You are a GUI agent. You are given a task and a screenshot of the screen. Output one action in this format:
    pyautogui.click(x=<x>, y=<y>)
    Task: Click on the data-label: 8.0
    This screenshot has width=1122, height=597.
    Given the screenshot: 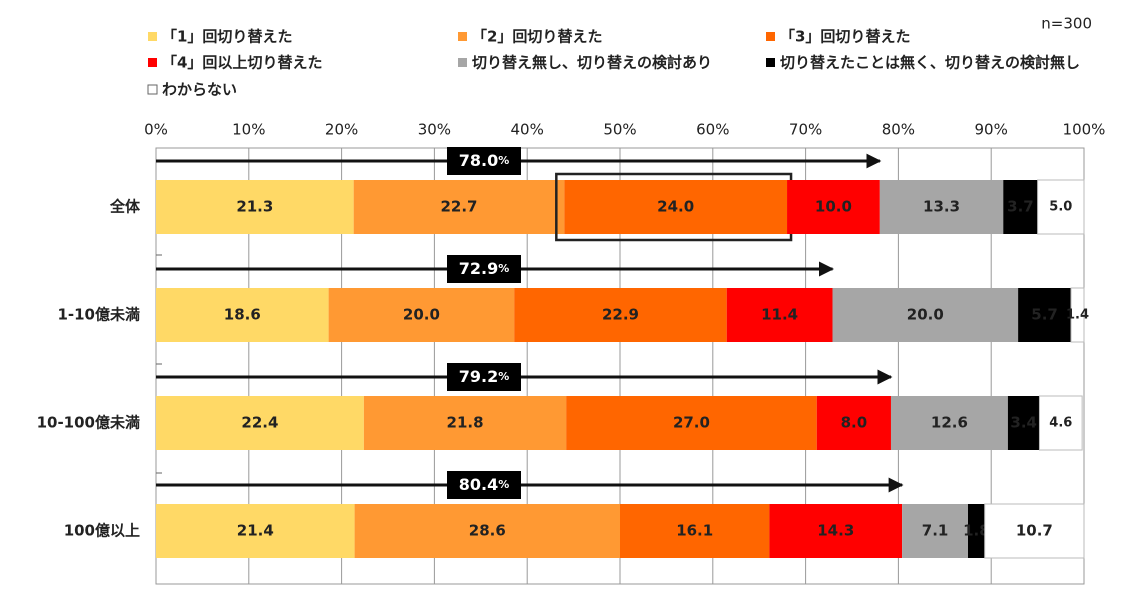 What is the action you would take?
    pyautogui.click(x=854, y=423)
    